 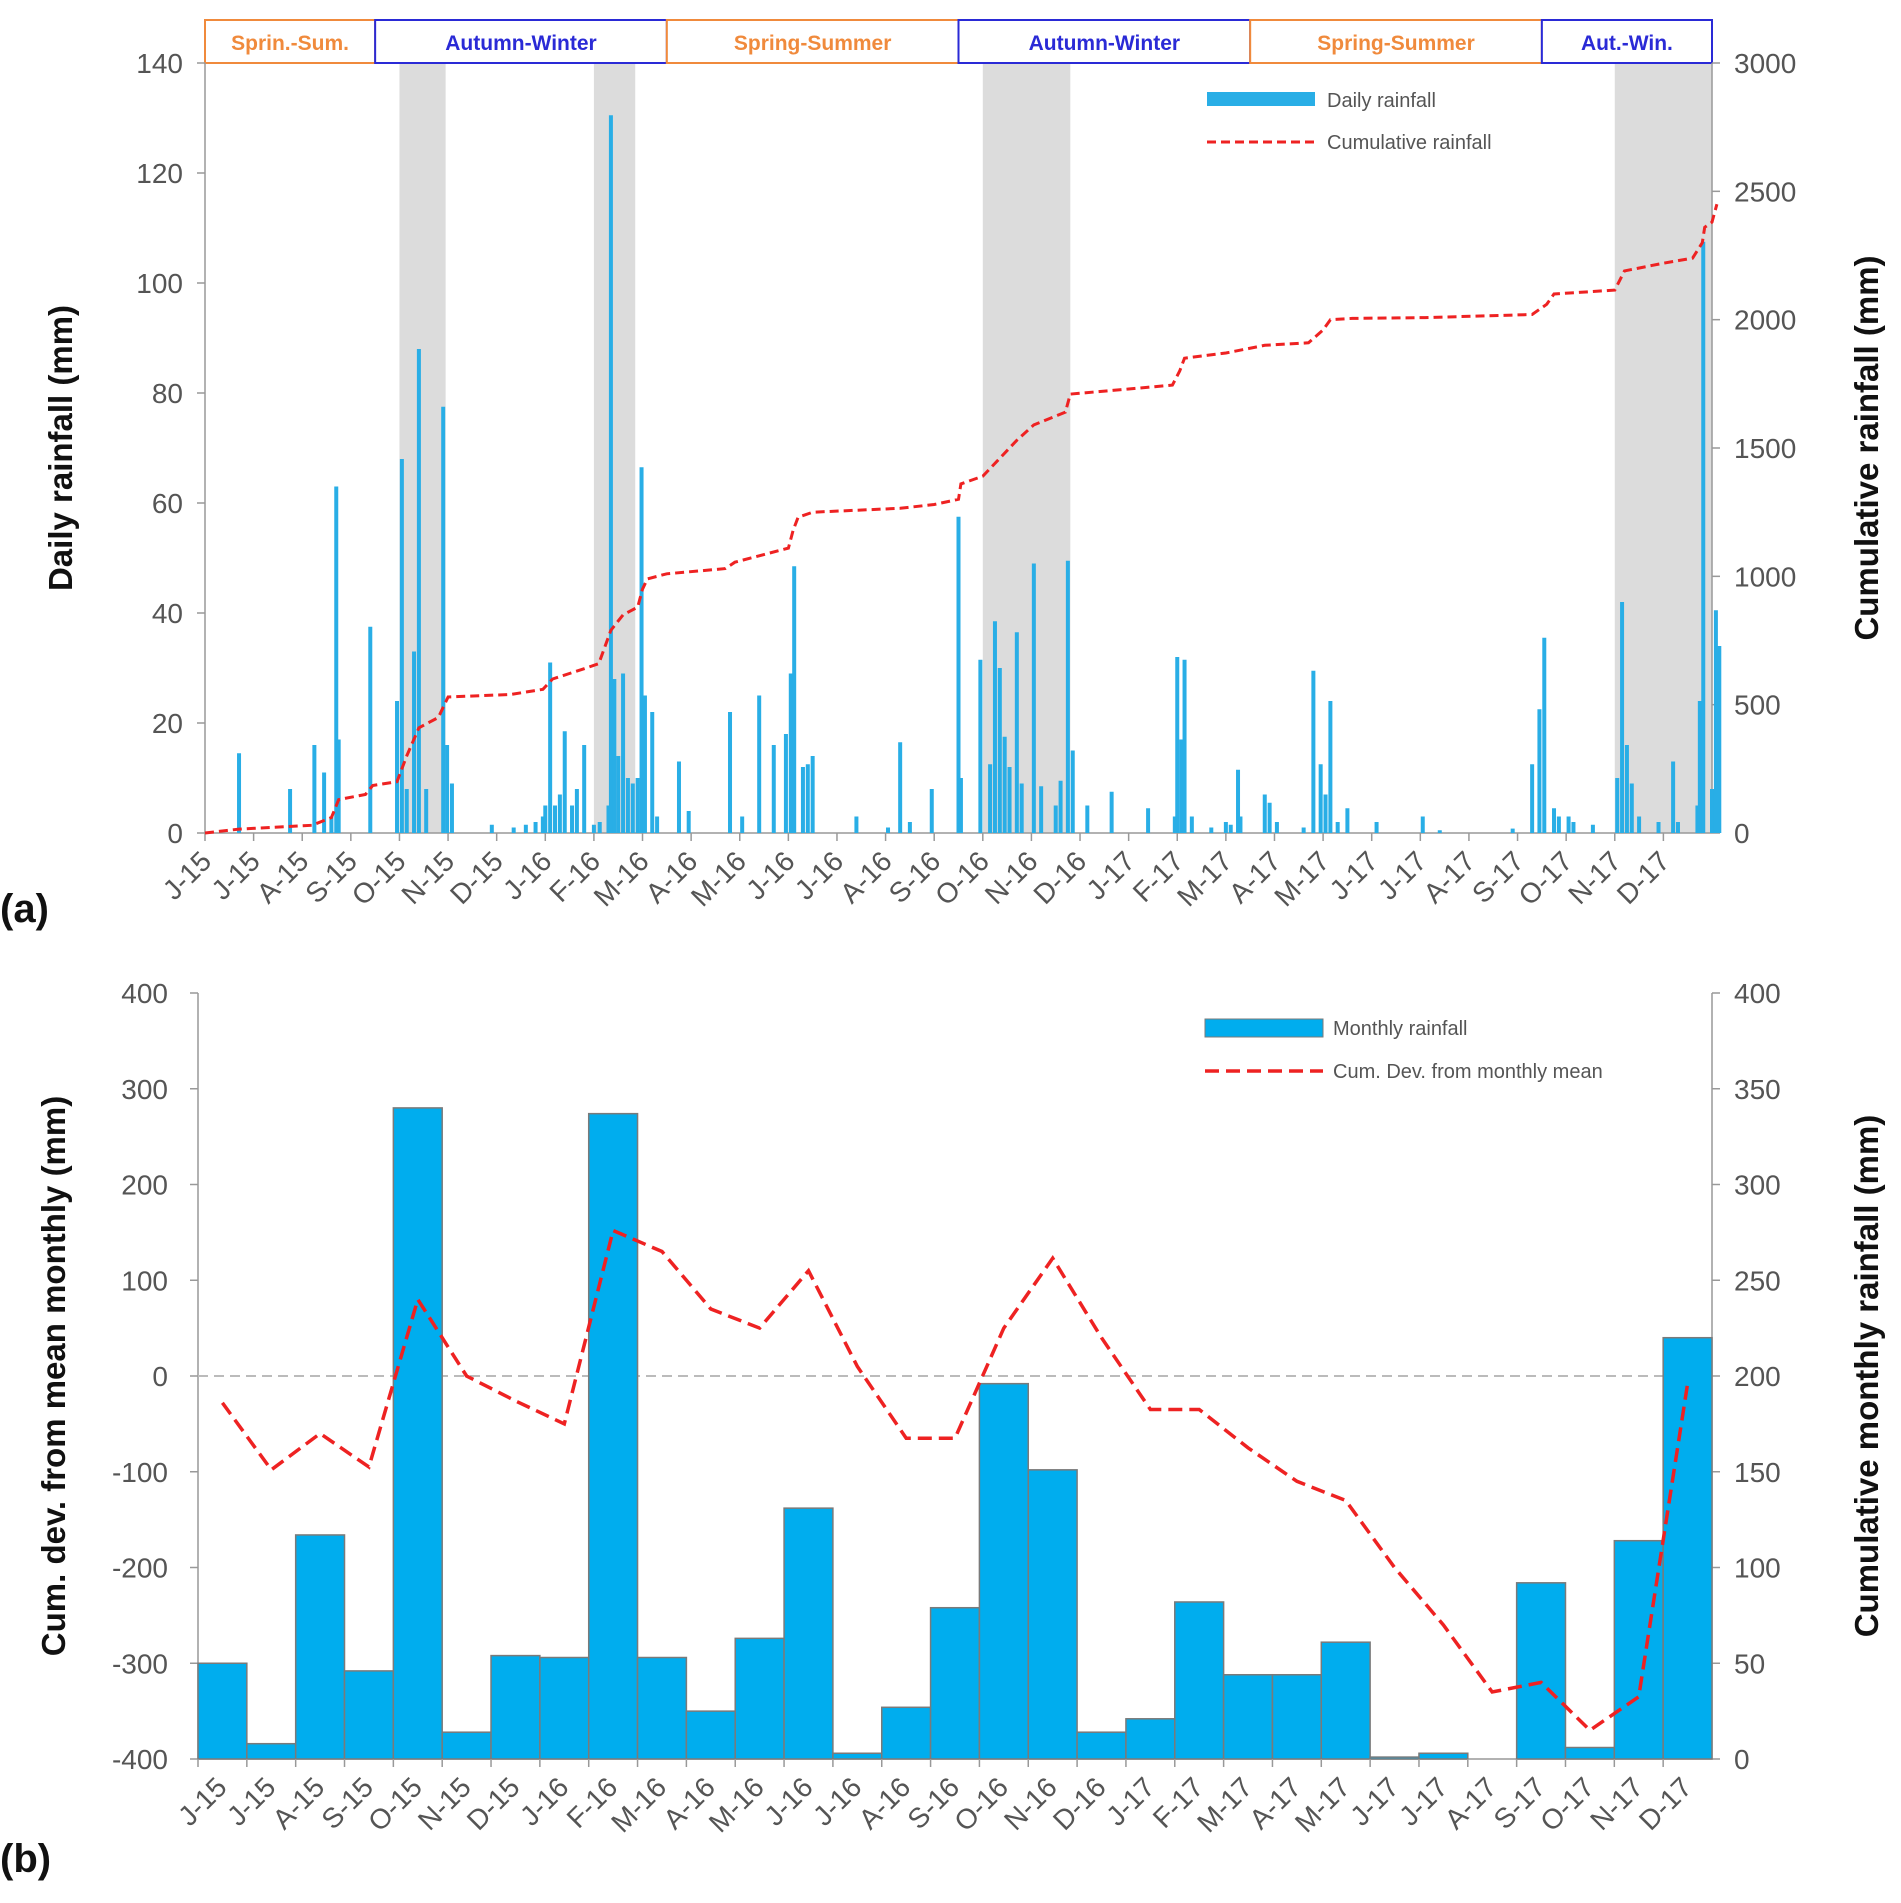 What do you see at coordinates (159, 283) in the screenshot?
I see `left-tick-label-5: 100` at bounding box center [159, 283].